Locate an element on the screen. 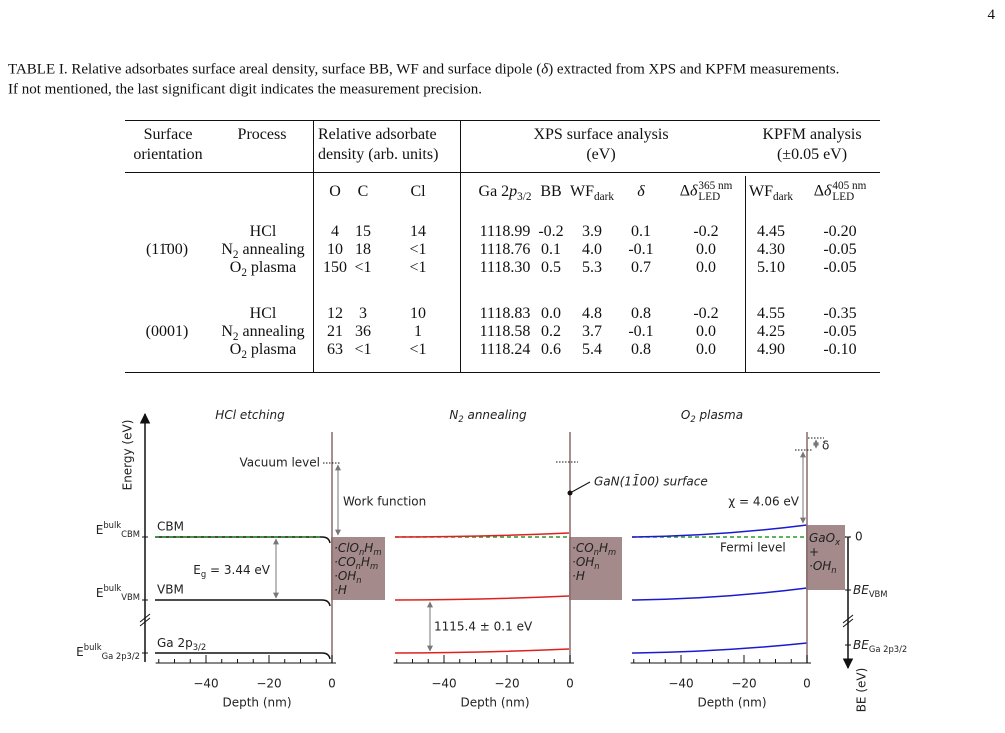  text-run: ·ClO is located at coordinates (346, 548).